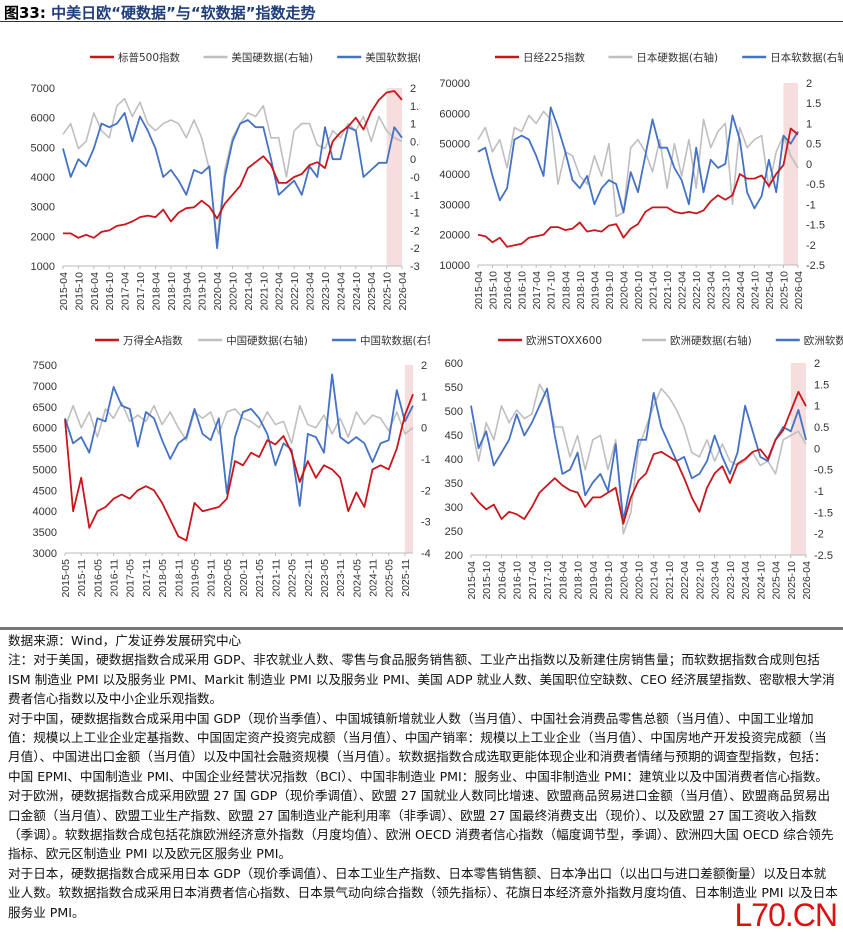  I want to click on y-right-tick-label: 1, so click(424, 397).